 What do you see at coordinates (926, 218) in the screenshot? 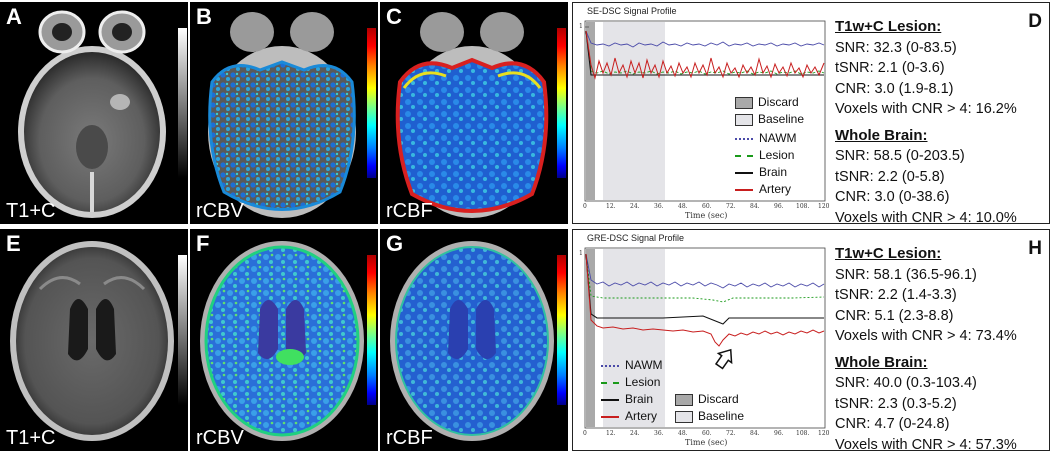
I see `brain-voxels: Voxels with CNR > 4: 10.0%` at bounding box center [926, 218].